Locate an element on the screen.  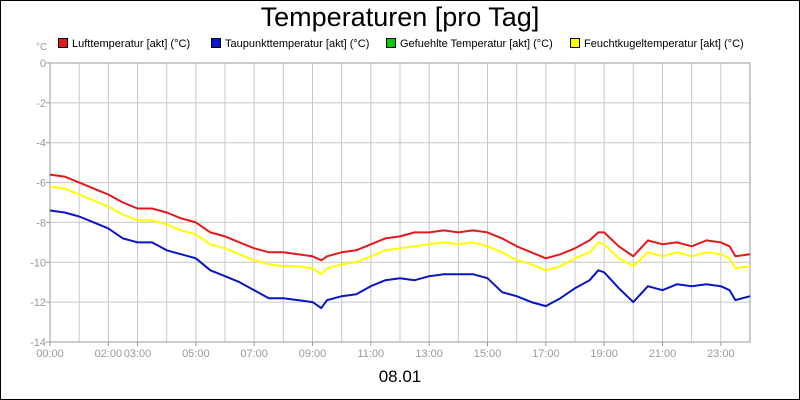
y-tick-label: 0 is located at coordinates (43, 64).